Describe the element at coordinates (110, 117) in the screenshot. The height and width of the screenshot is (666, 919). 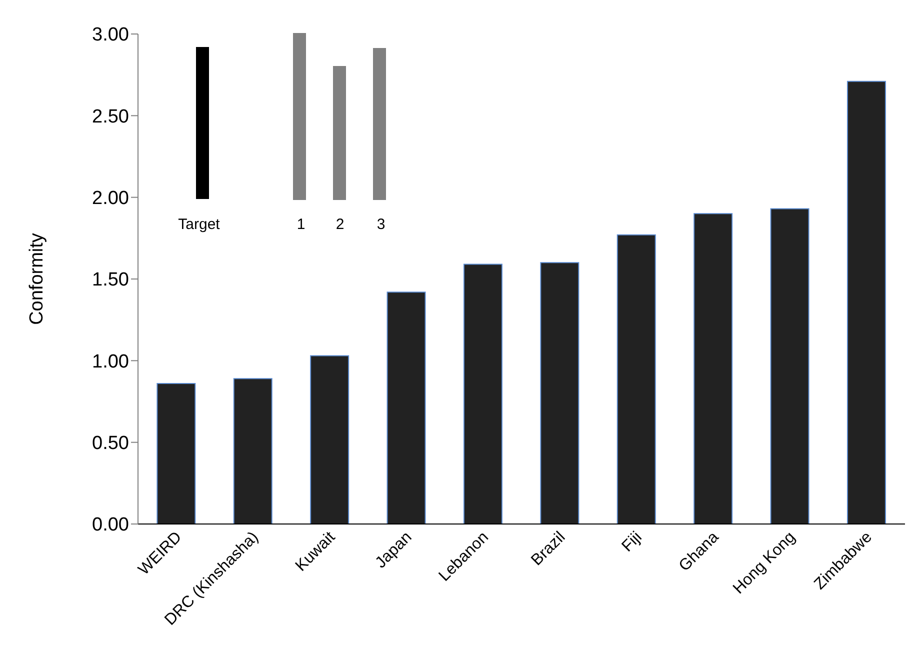
I see `y-tick-label: 2.50` at that location.